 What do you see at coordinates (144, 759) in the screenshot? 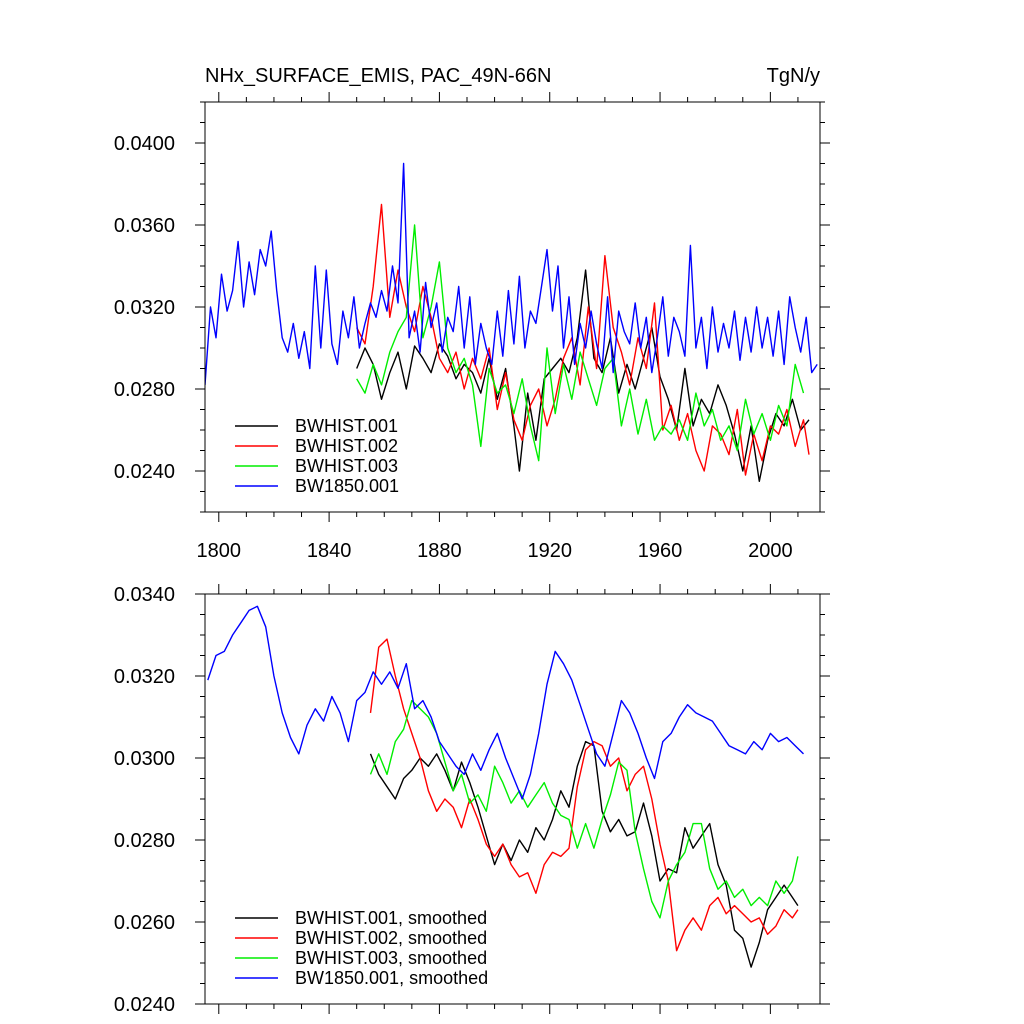
I see `y-tick-label: 0.0300` at bounding box center [144, 759].